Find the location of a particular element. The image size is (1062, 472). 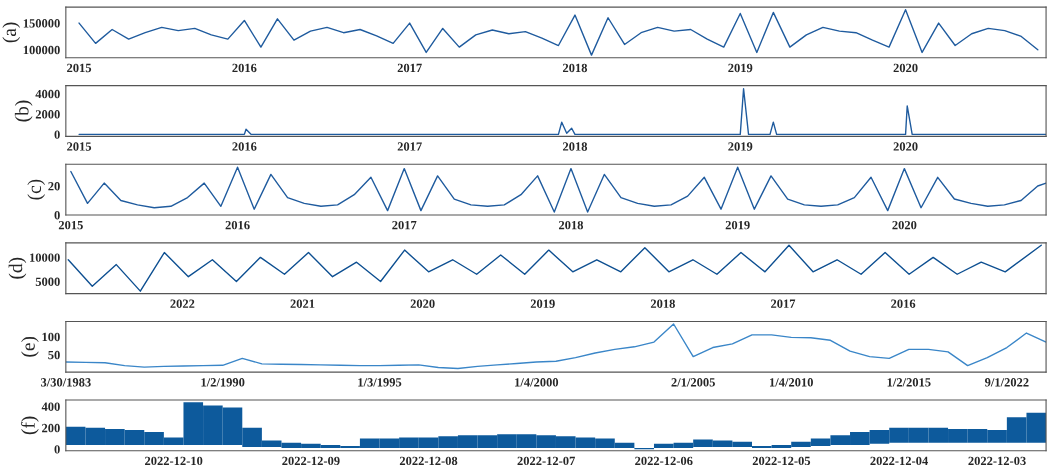

x-tick-label: 2022-12-09 is located at coordinates (311, 461).